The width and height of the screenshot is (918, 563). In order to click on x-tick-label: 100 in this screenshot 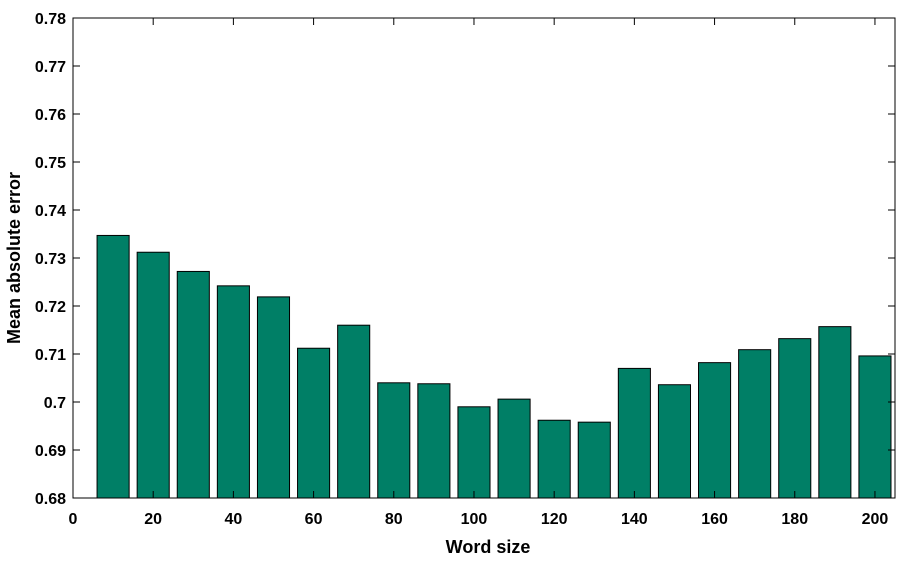, I will do `click(474, 519)`.